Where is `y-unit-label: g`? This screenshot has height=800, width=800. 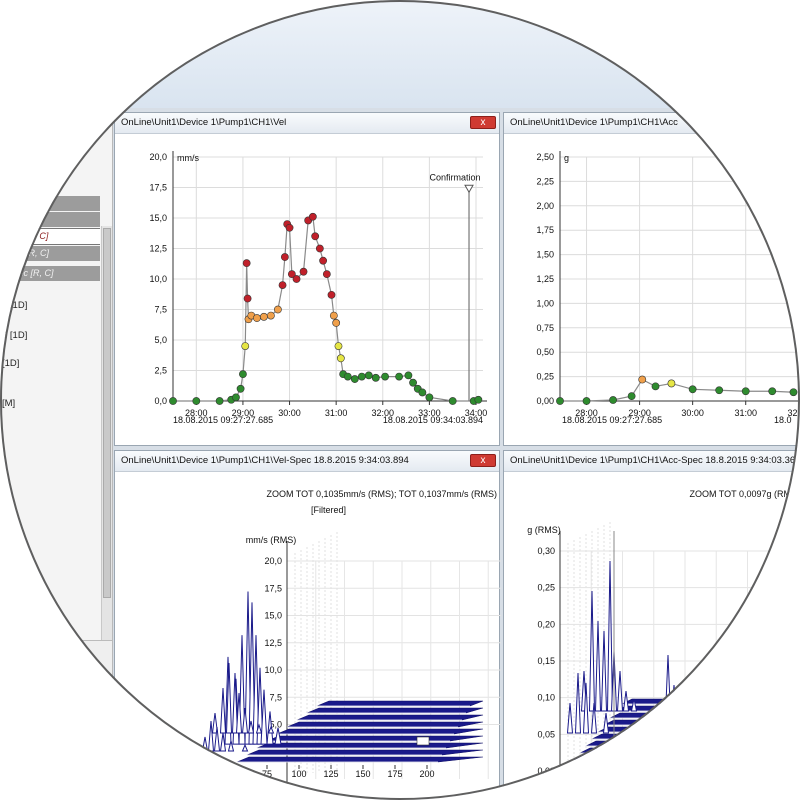
y-unit-label: g is located at coordinates (566, 158).